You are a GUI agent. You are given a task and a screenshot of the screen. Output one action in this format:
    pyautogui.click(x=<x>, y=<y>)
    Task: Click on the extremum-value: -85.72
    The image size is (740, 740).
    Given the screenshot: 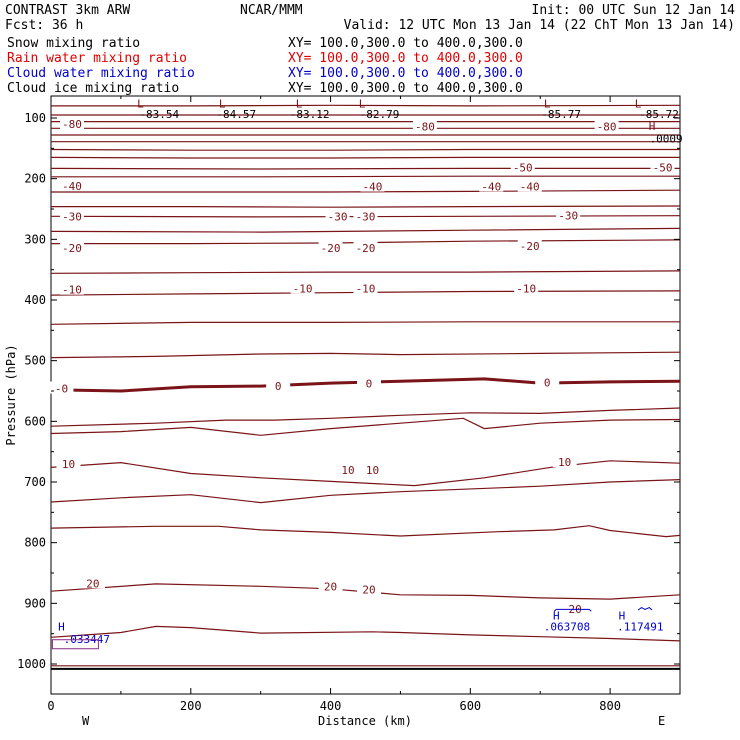 What is the action you would take?
    pyautogui.click(x=659, y=114)
    